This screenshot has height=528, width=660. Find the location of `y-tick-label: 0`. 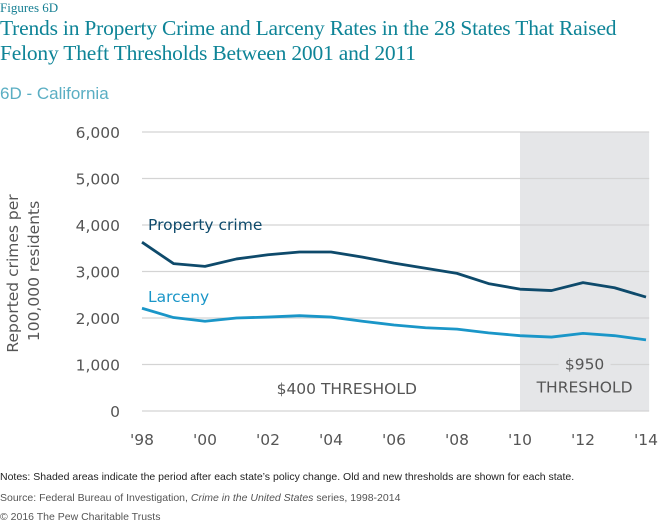

y-tick-label: 0 is located at coordinates (115, 412).